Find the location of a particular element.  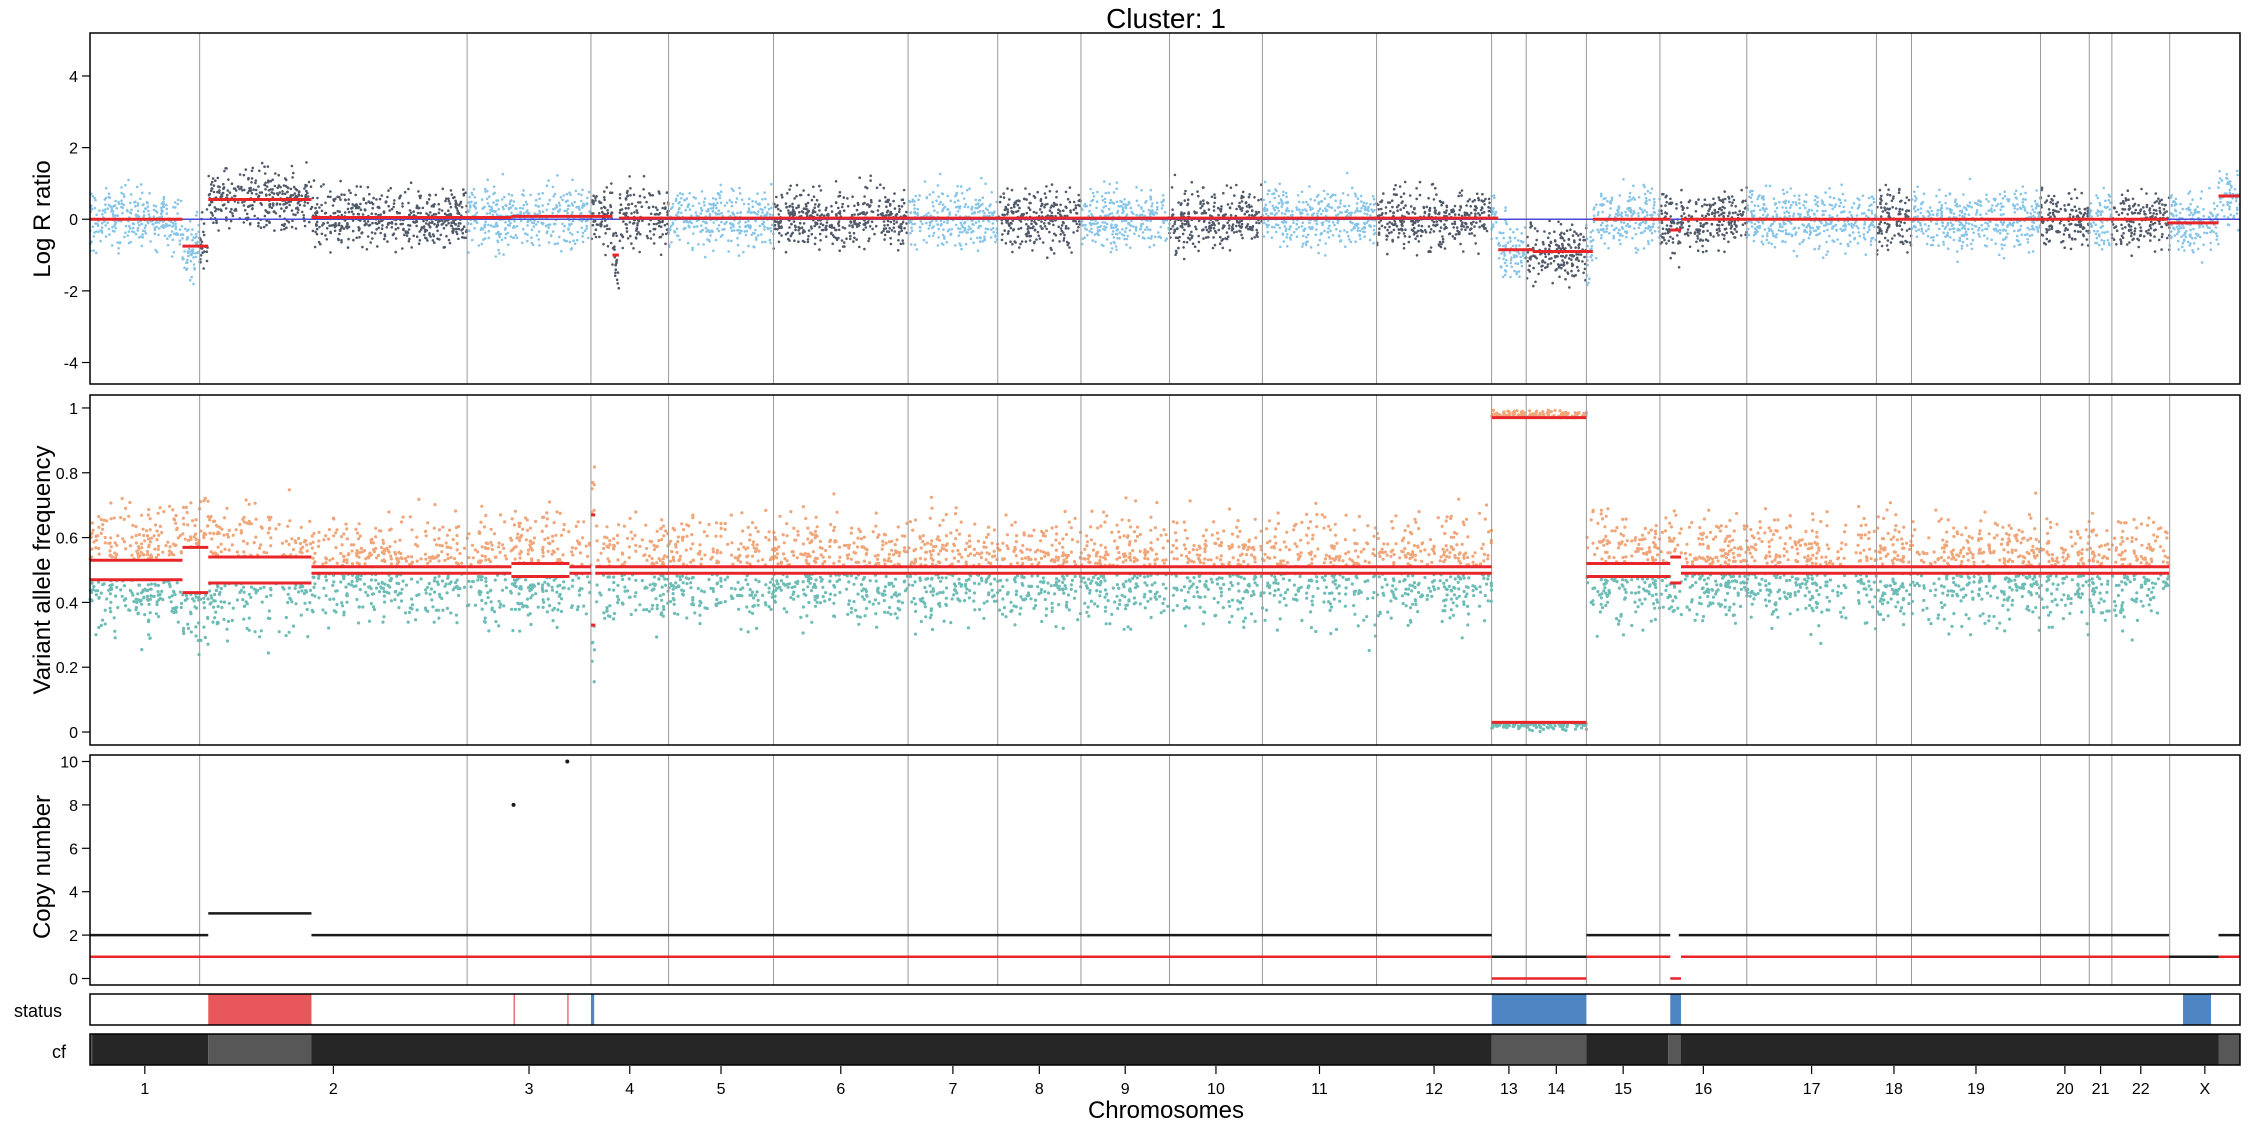

status-track-label: status is located at coordinates (38, 1011).